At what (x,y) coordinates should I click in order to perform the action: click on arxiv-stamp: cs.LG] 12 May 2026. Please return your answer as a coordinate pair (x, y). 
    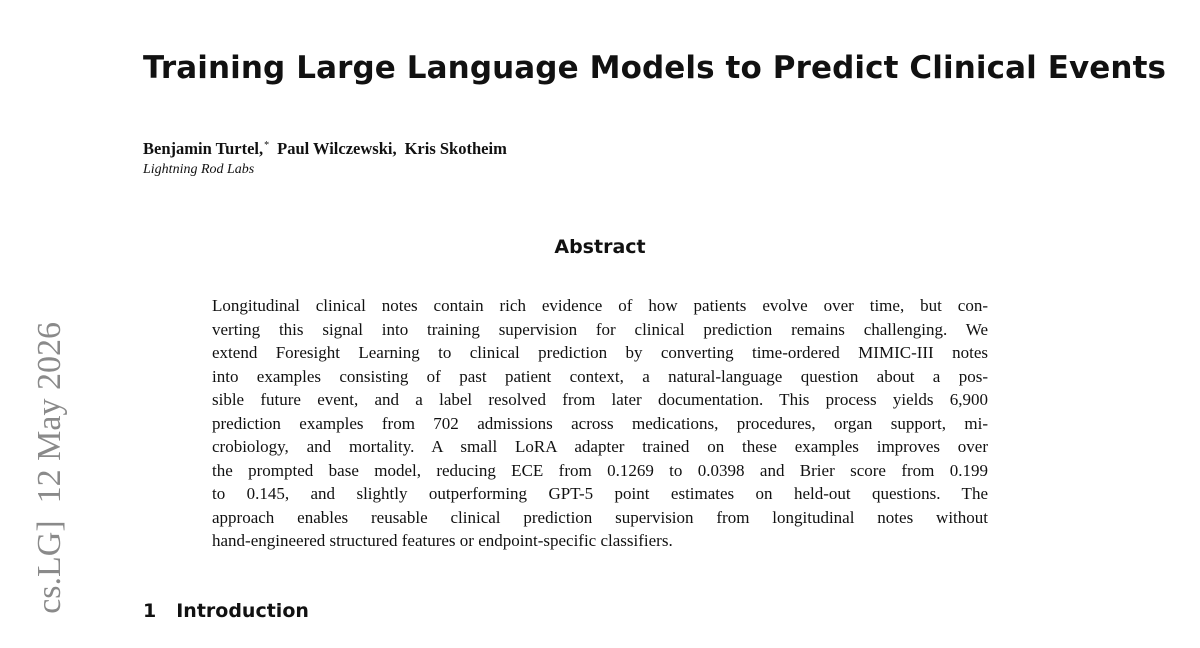
    Looking at the image, I should click on (49, 468).